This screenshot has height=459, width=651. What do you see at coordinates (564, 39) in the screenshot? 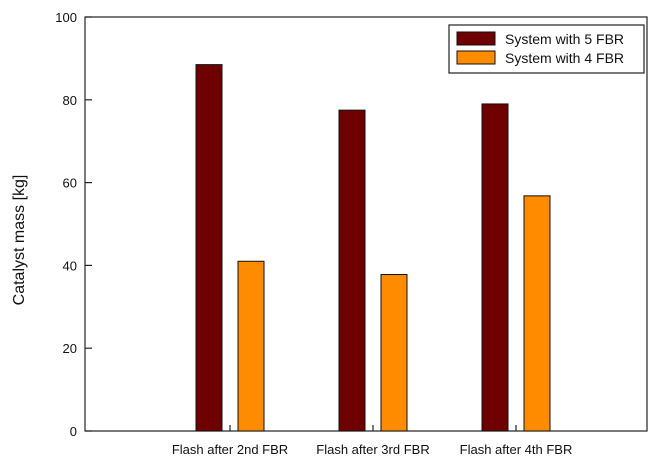
I see `legend-label: System with 5 FBR` at bounding box center [564, 39].